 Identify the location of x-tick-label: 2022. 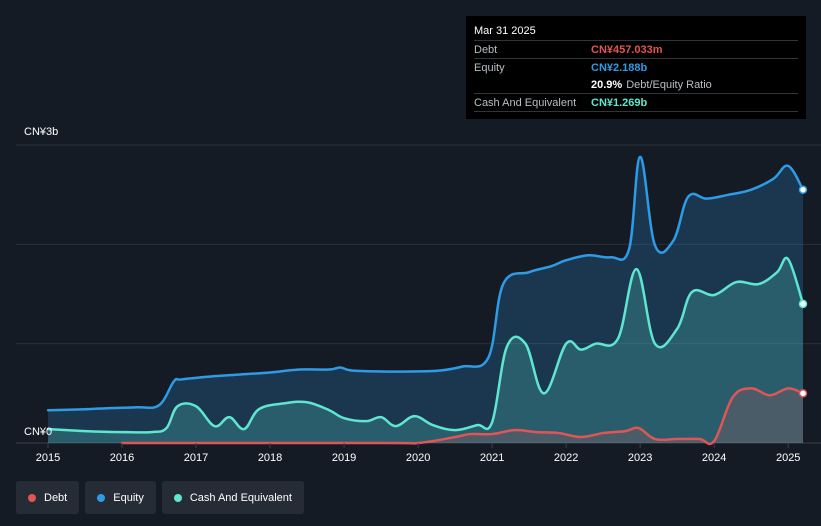
(566, 458).